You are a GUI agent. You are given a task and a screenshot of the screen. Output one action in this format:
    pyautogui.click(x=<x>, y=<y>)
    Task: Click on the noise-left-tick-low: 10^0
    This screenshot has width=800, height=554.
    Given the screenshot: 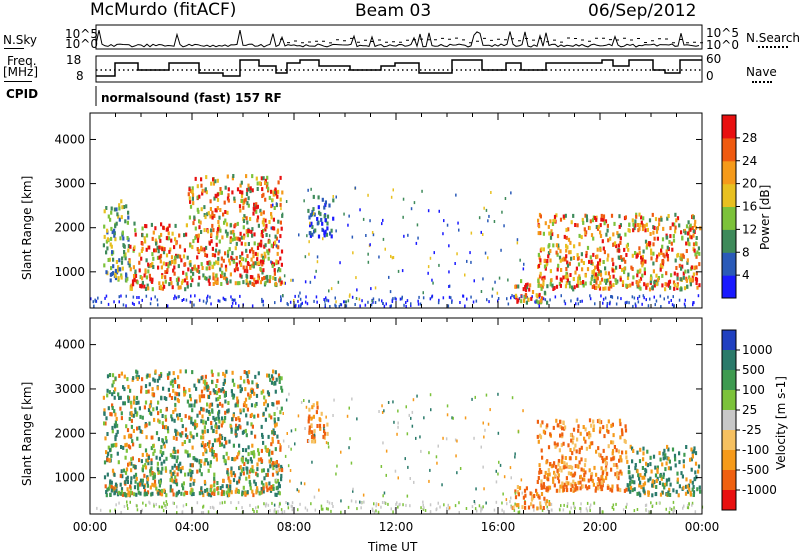 What is the action you would take?
    pyautogui.click(x=81, y=44)
    